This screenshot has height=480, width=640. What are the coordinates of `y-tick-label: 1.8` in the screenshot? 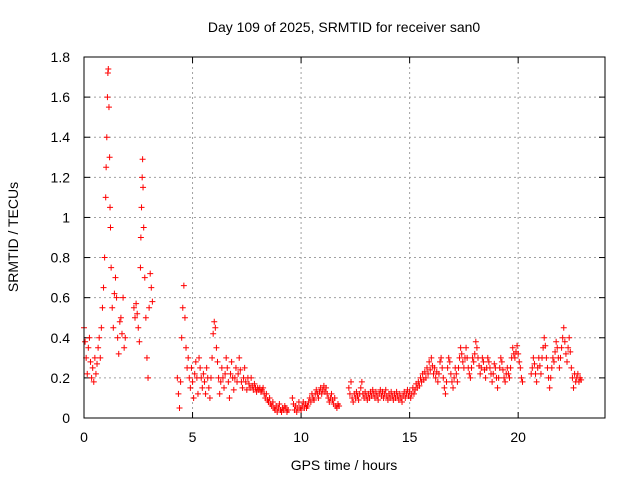 It's located at (61, 57).